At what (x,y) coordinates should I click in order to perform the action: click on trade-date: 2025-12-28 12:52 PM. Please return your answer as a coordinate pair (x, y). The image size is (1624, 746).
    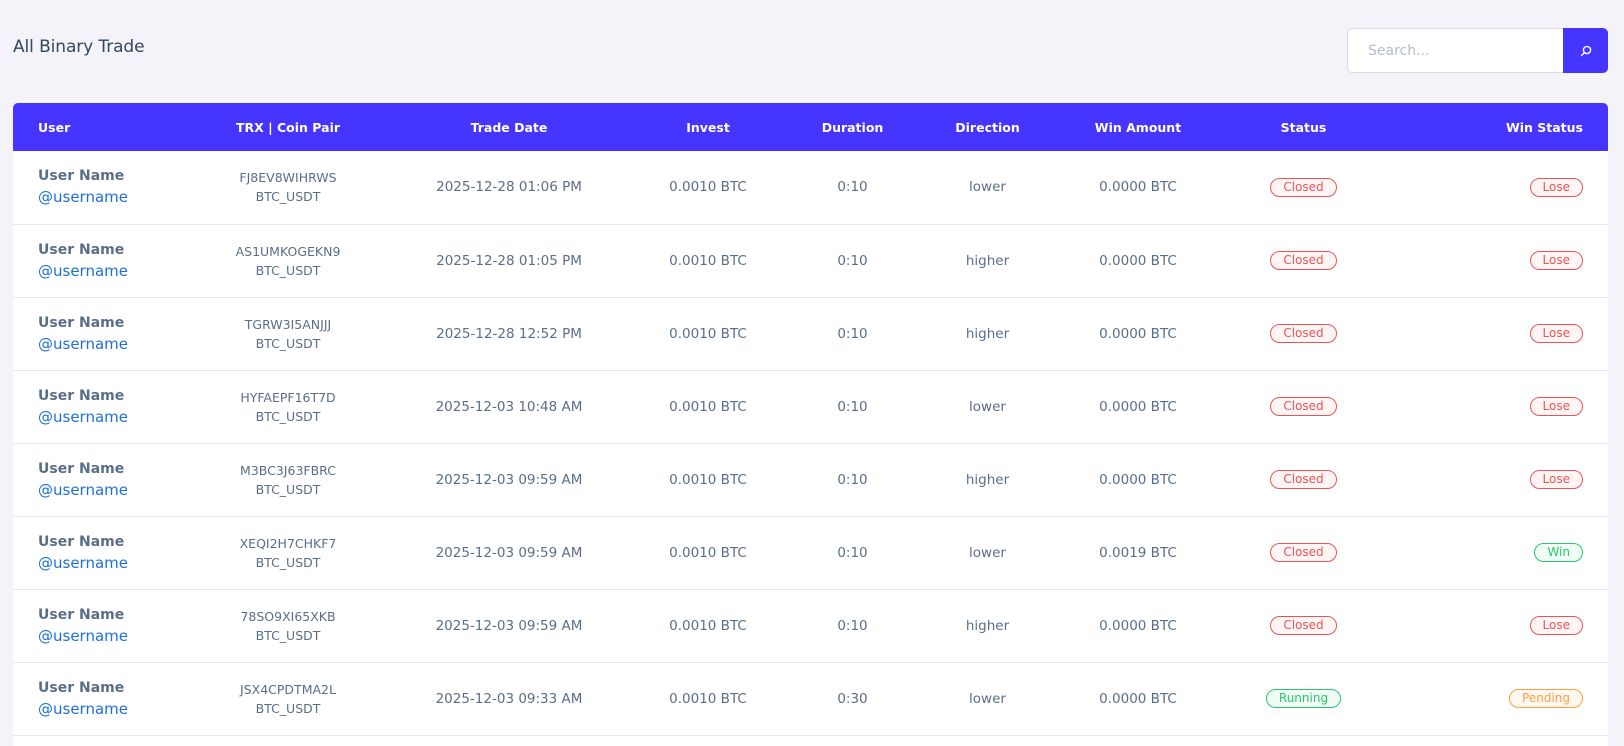
    Looking at the image, I should click on (509, 333).